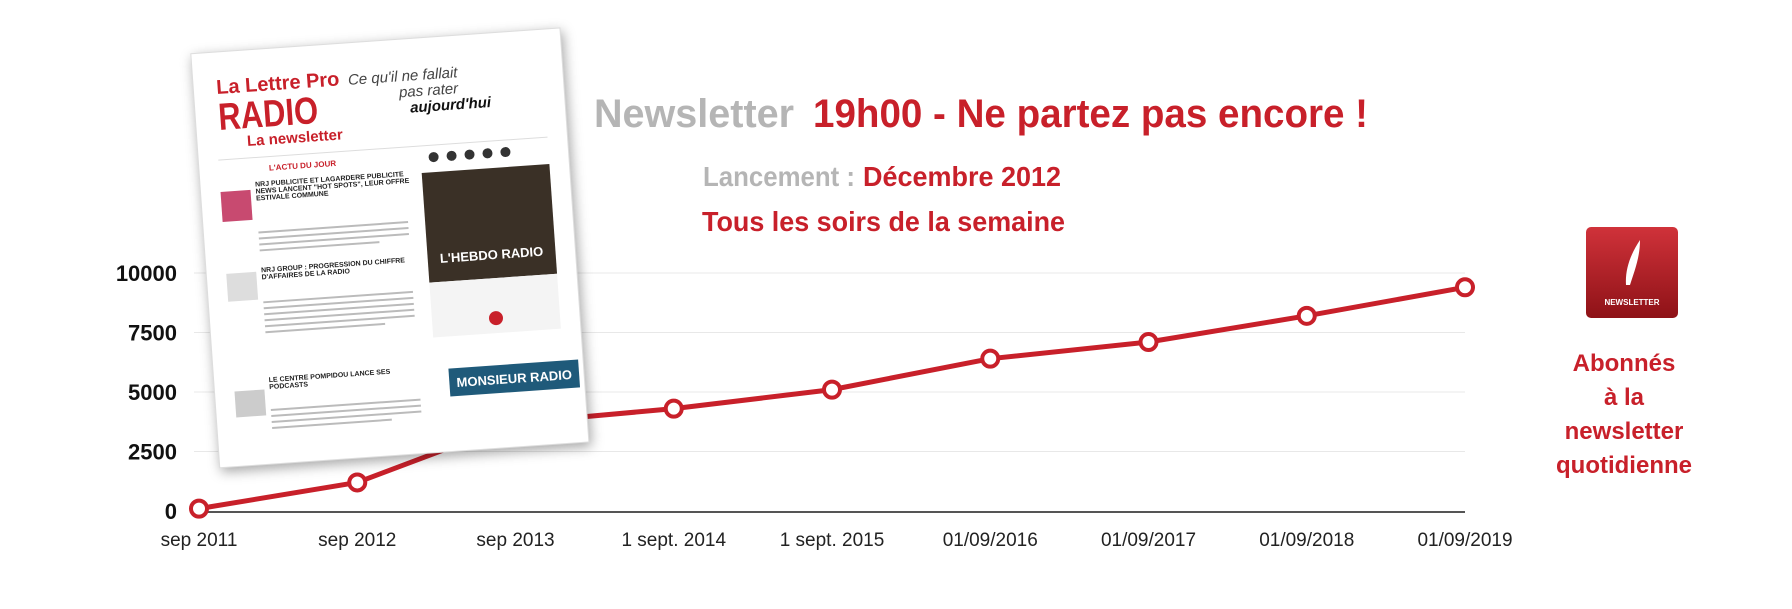  I want to click on tagline: pas rater, so click(428, 90).